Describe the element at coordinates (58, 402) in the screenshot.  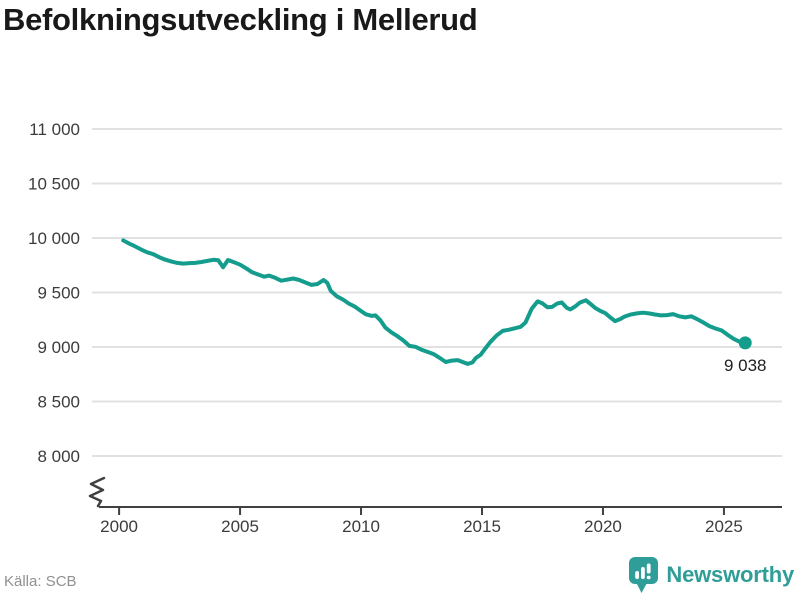
I see `y-tick-label: 8 500` at that location.